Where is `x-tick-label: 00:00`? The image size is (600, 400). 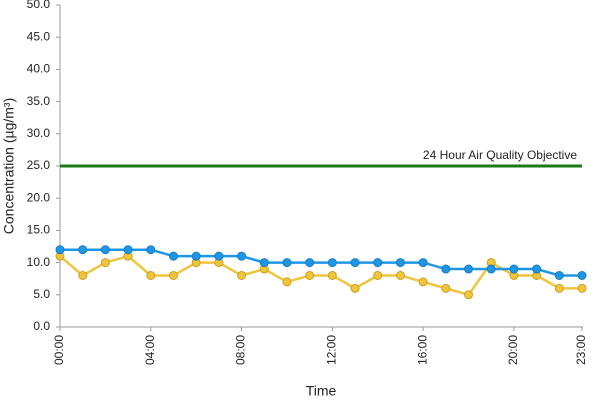 x-tick-label: 00:00 is located at coordinates (59, 350).